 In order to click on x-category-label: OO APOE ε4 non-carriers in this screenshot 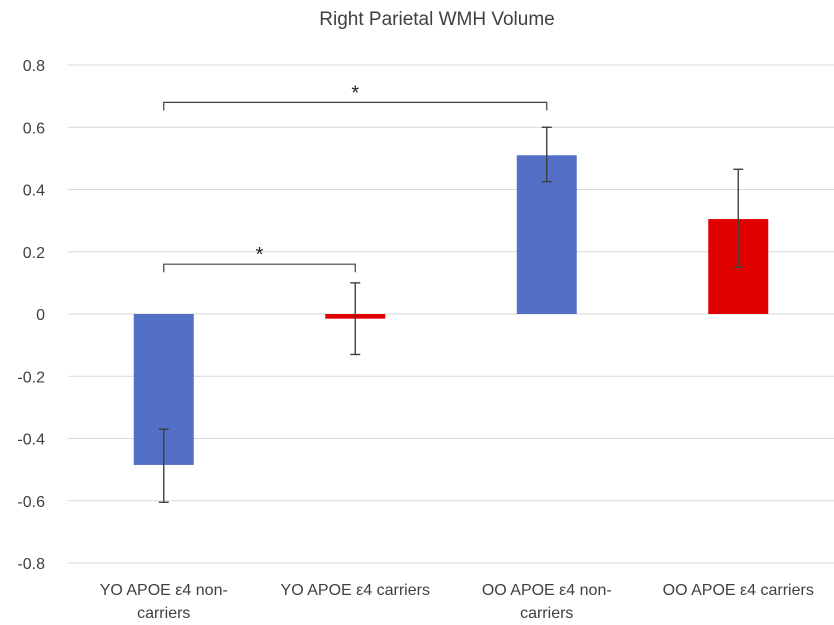, I will do `click(547, 602)`.